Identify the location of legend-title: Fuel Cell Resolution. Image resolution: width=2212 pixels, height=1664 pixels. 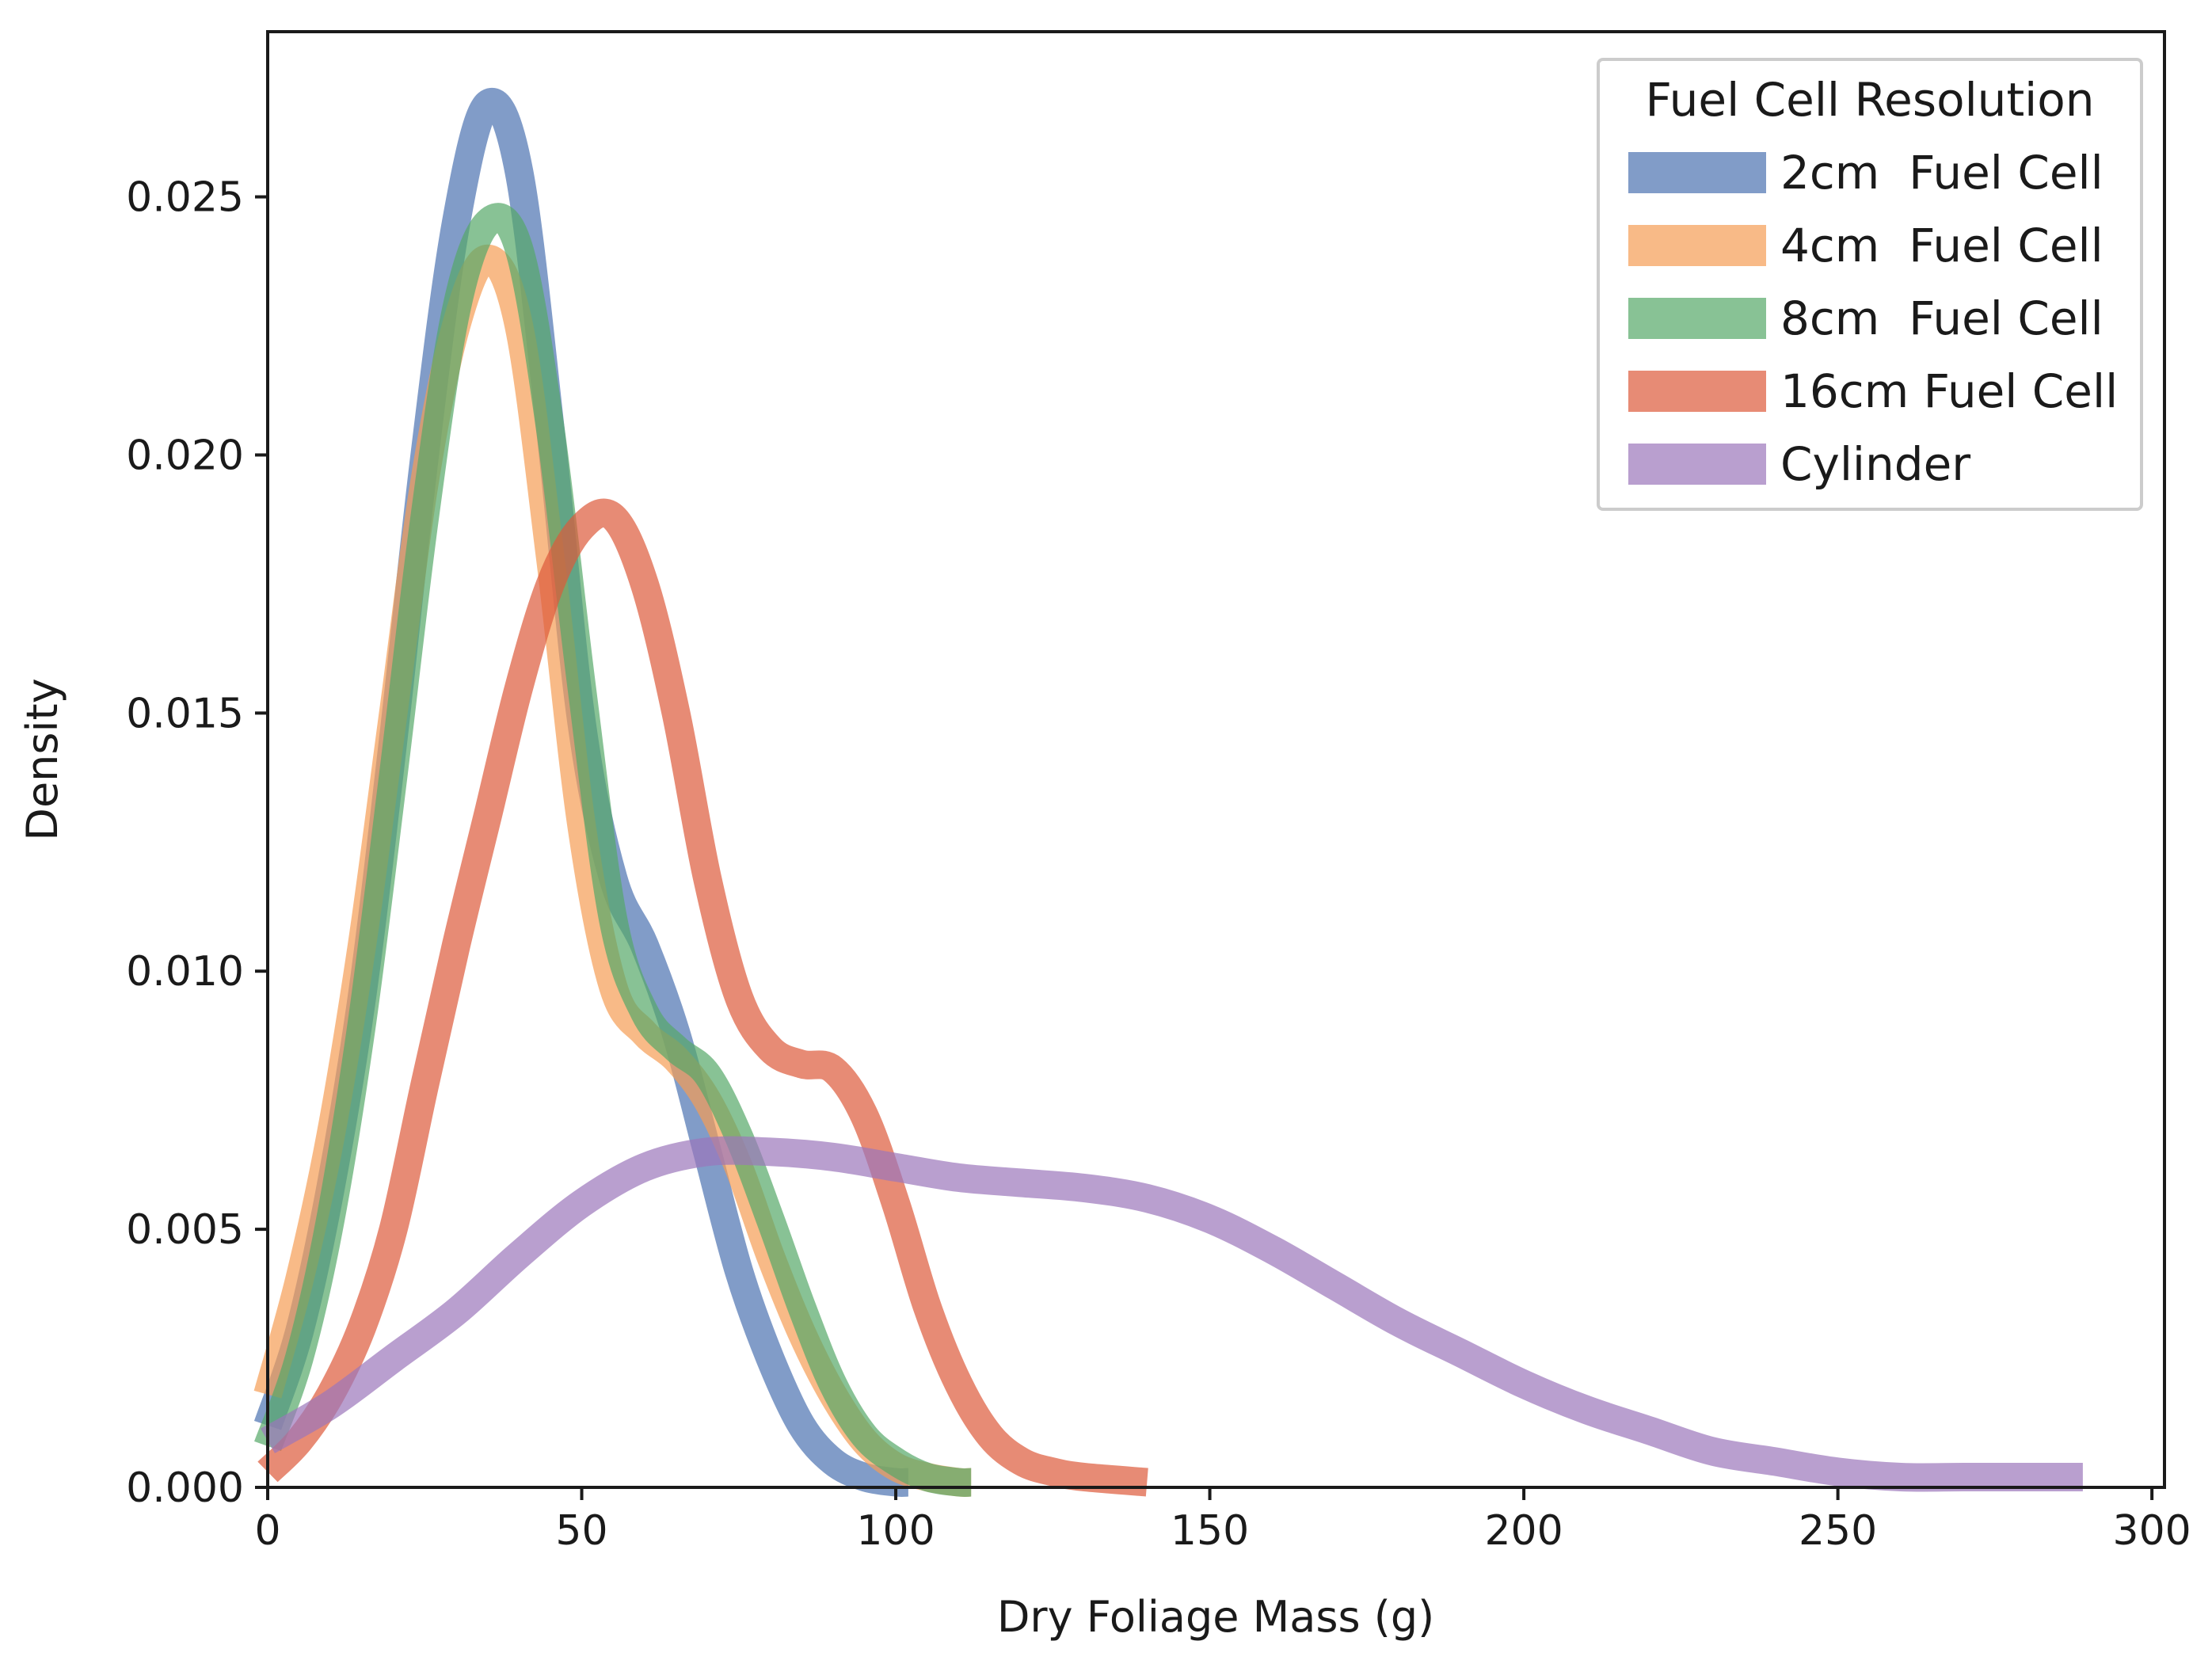
(1869, 100).